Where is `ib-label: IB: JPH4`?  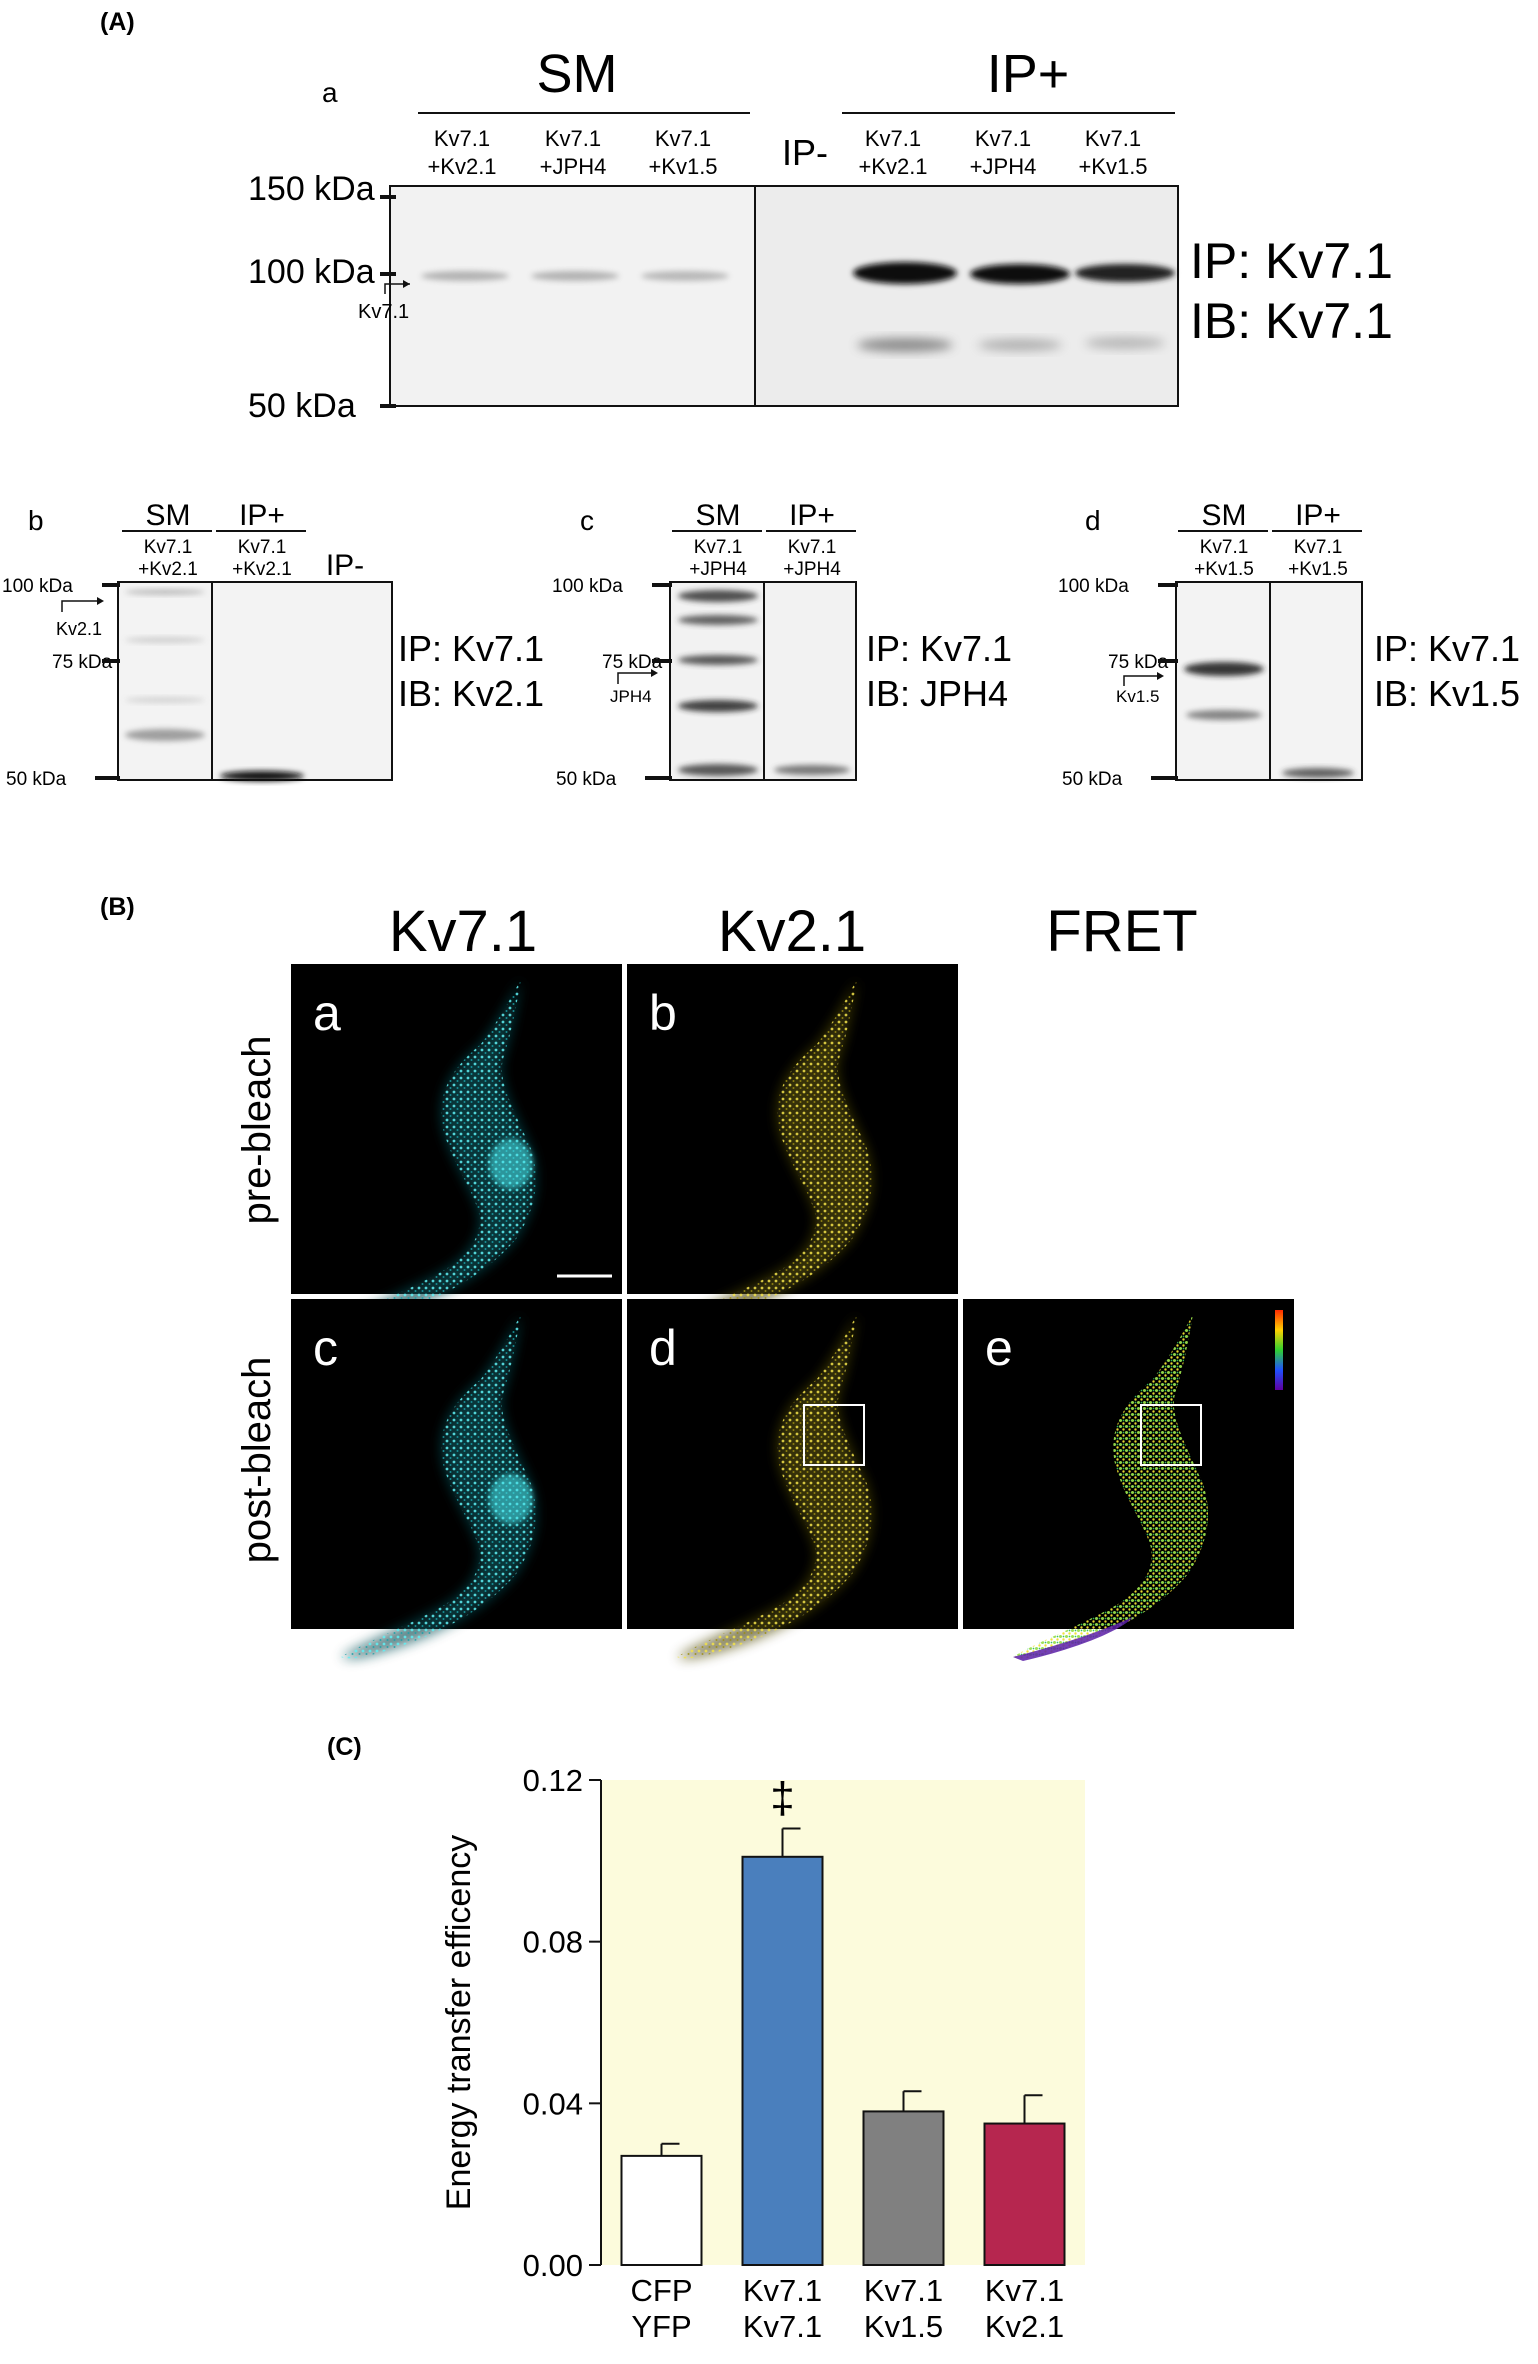 ib-label: IB: JPH4 is located at coordinates (937, 693).